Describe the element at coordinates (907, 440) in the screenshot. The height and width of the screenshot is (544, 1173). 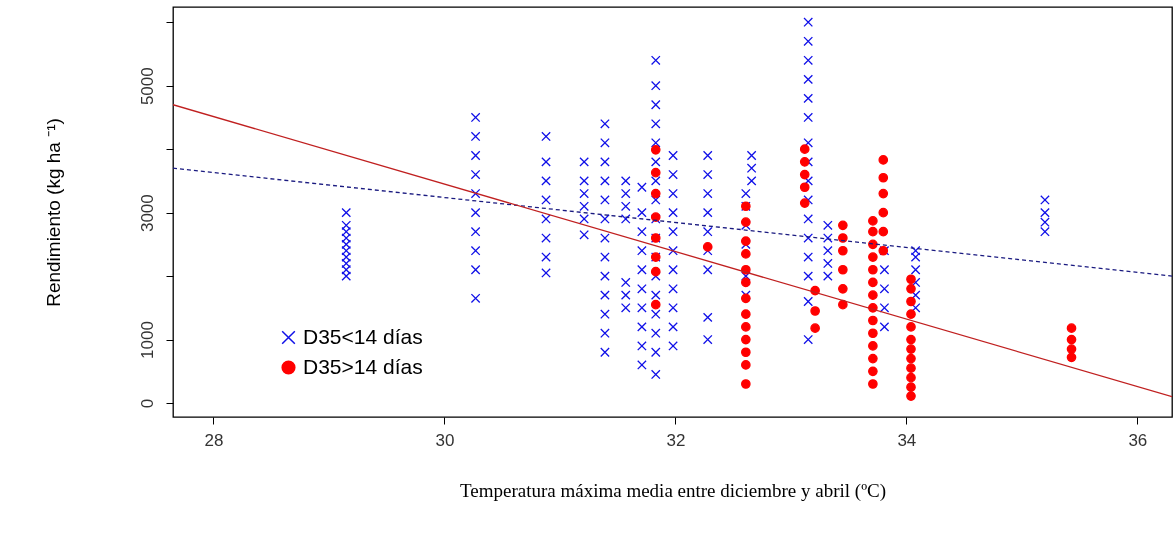
I see `x-tick-label: 34` at that location.